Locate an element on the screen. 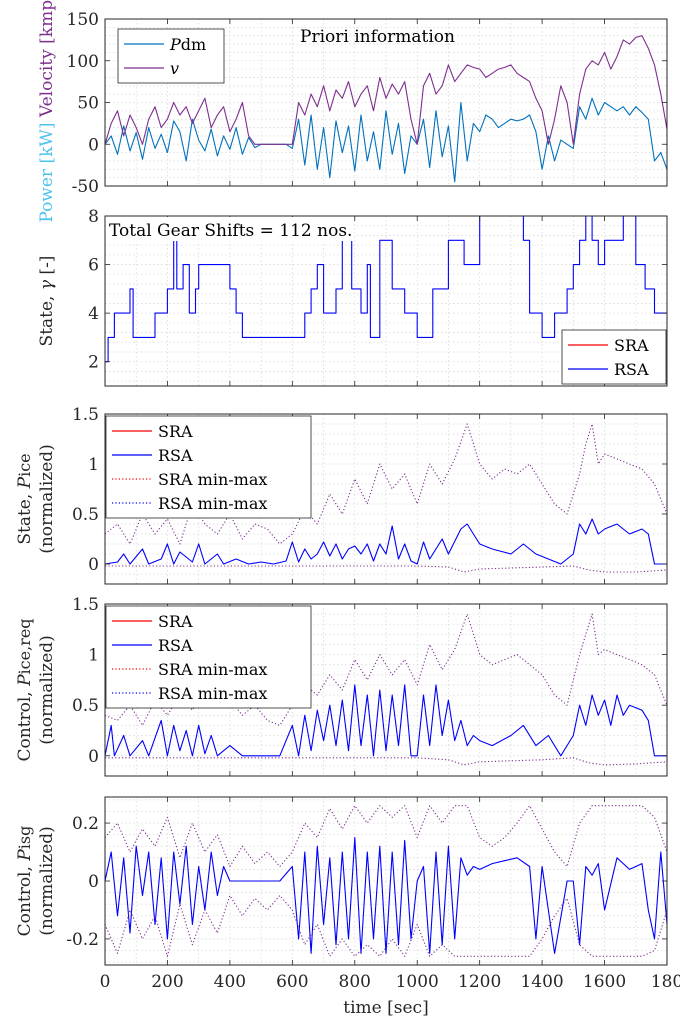 Image resolution: width=680 pixels, height=1026 pixels. y-tick-label: -0.2 is located at coordinates (82, 940).